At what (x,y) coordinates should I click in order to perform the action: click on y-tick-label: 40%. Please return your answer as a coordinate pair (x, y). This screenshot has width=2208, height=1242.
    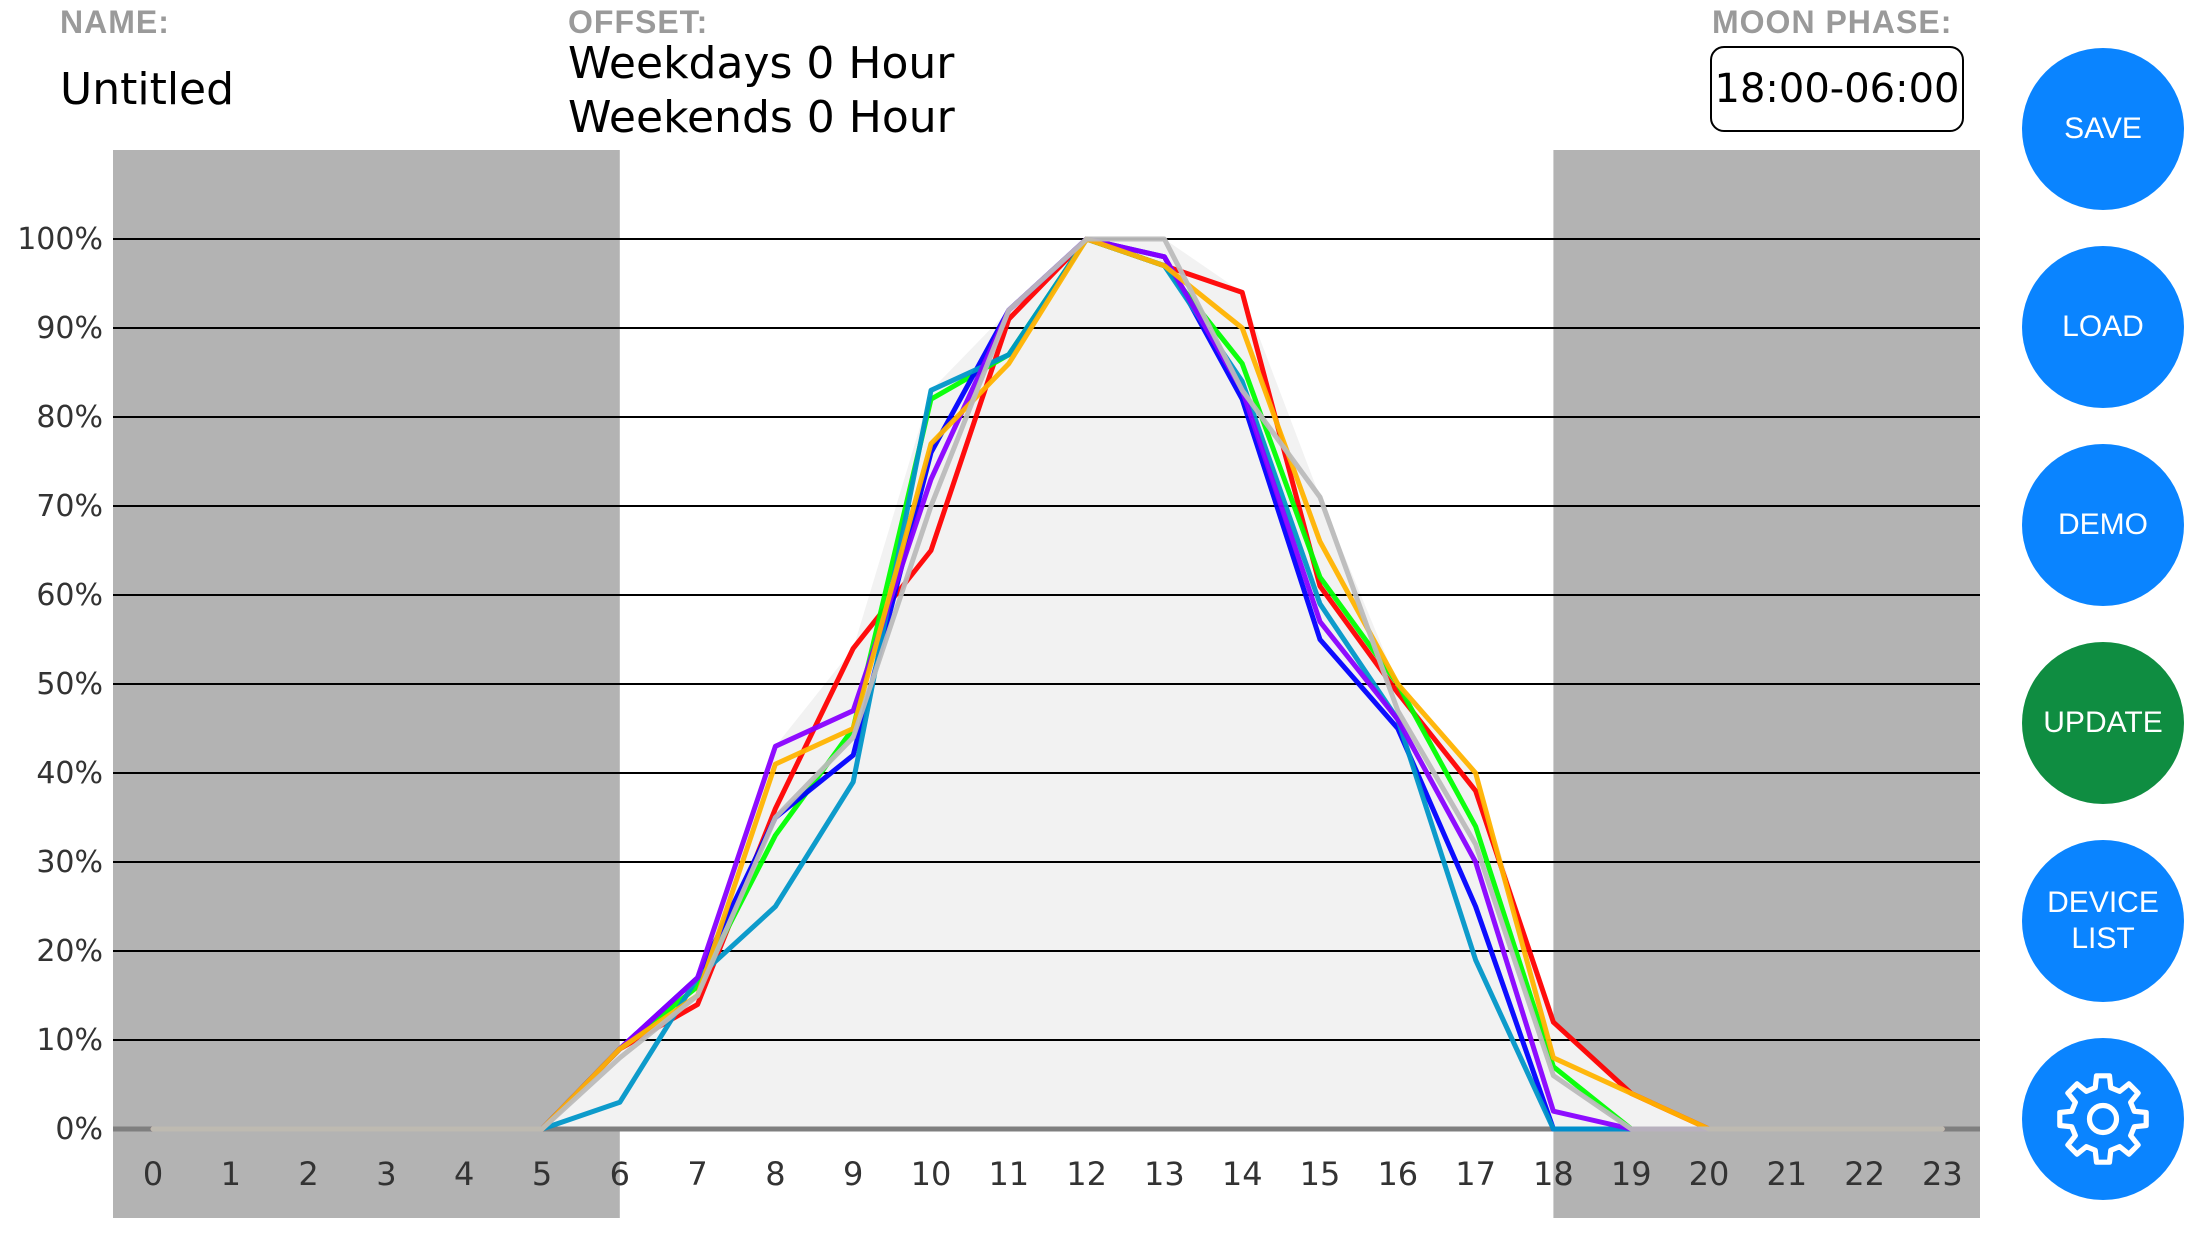
    Looking at the image, I should click on (69, 773).